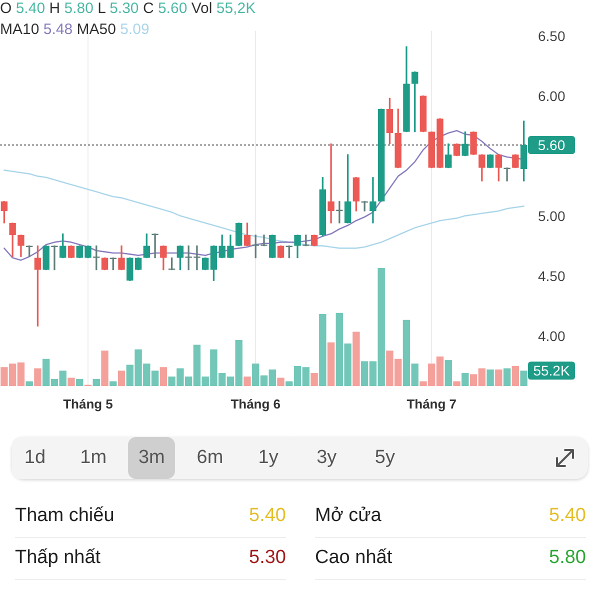 The image size is (600, 600). What do you see at coordinates (210, 458) in the screenshot?
I see `category-label: 6m` at bounding box center [210, 458].